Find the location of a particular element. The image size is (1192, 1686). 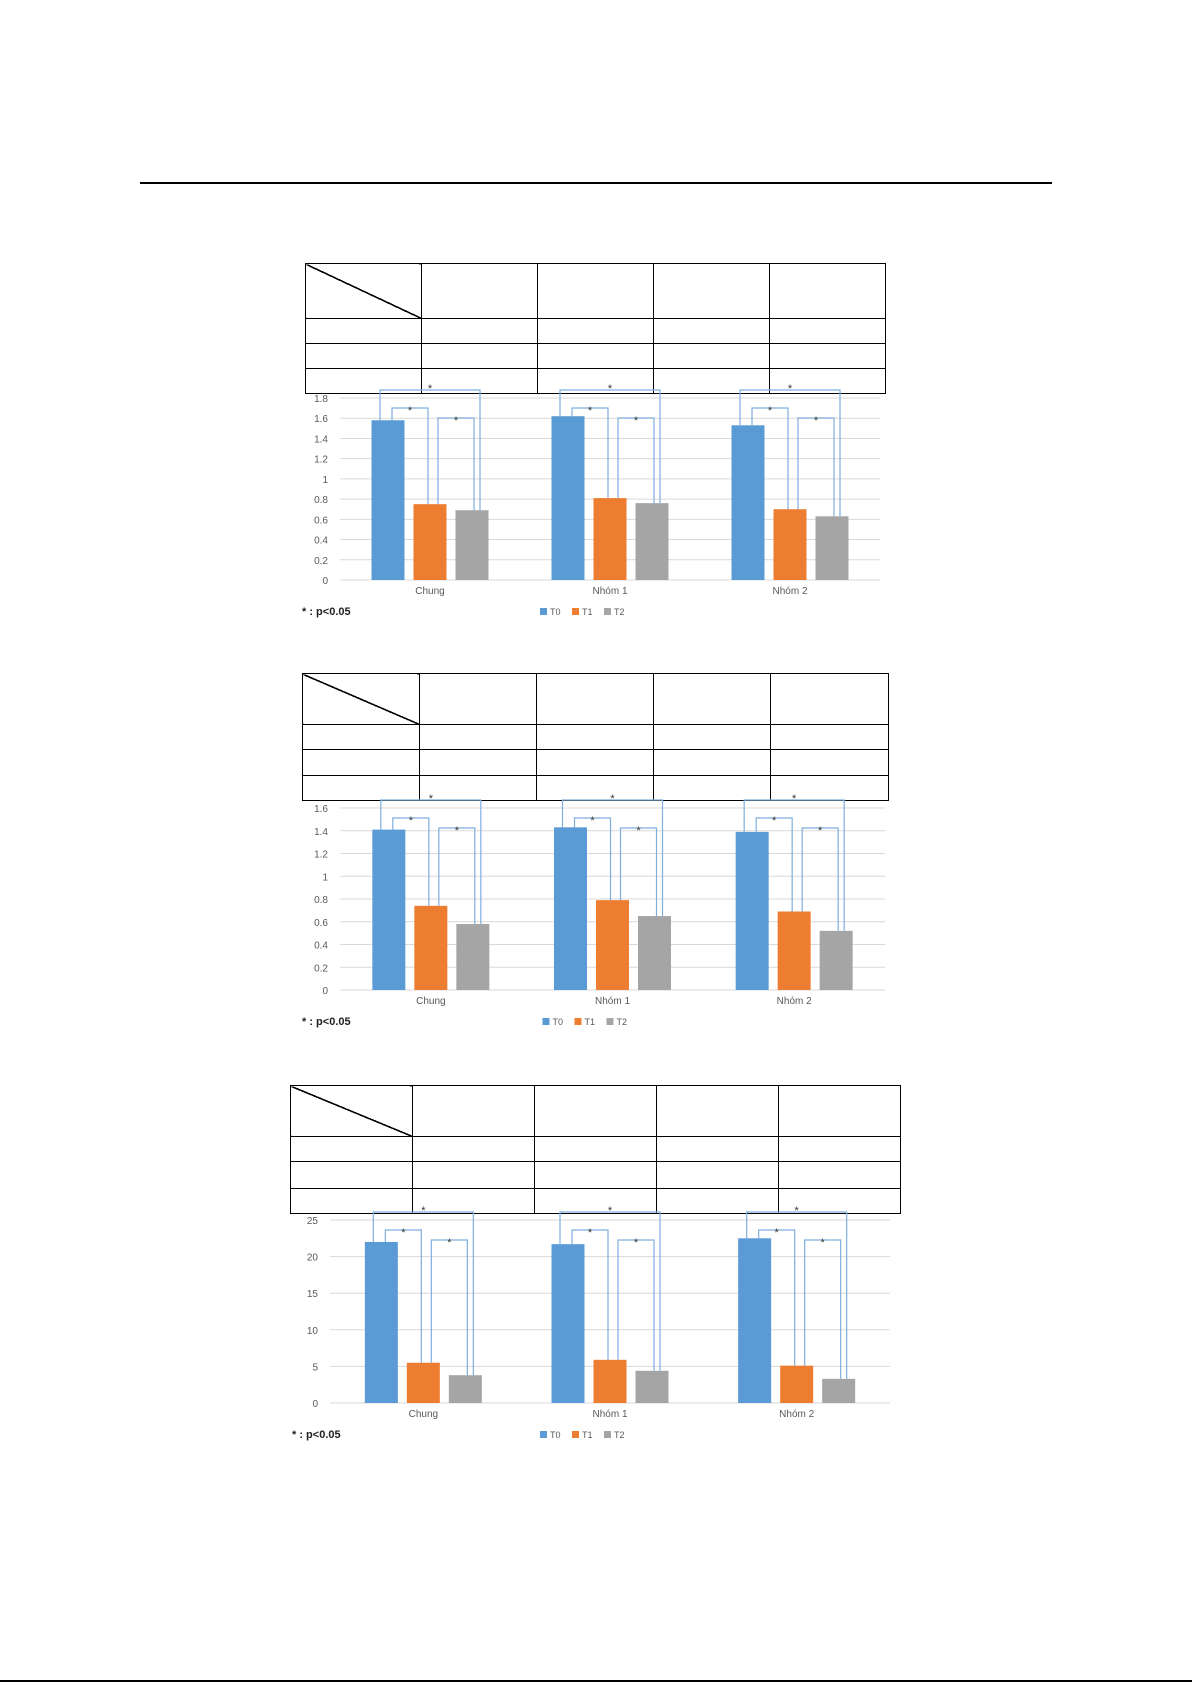

footer-rule is located at coordinates (596, 1681).